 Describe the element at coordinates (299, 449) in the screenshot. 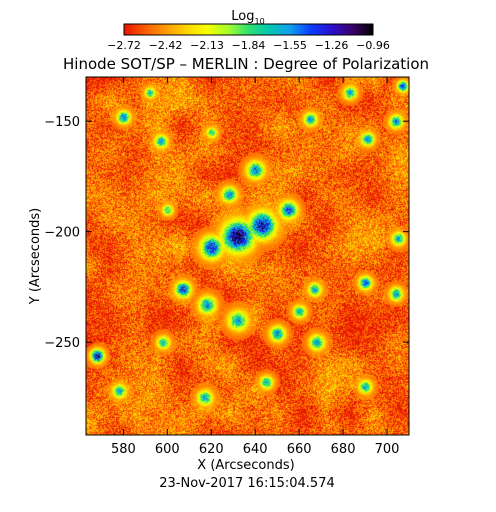

I see `x-tick-label: 660` at that location.